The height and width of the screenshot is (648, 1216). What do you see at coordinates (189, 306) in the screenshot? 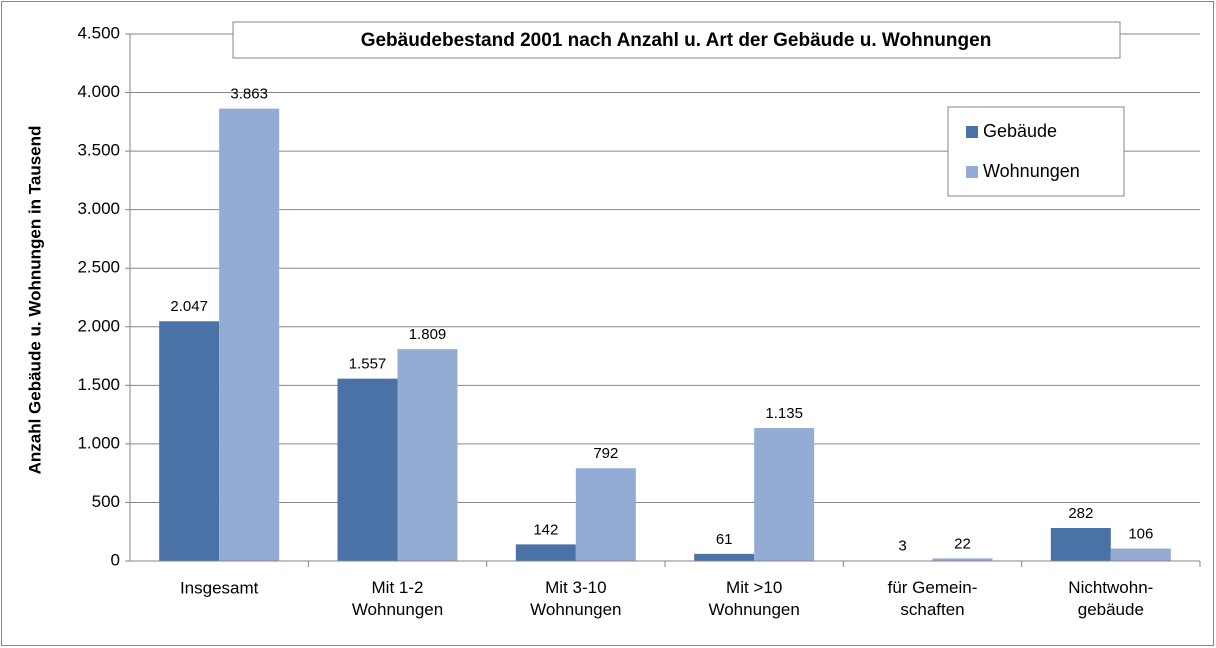
I see `data-label: 2.047` at bounding box center [189, 306].